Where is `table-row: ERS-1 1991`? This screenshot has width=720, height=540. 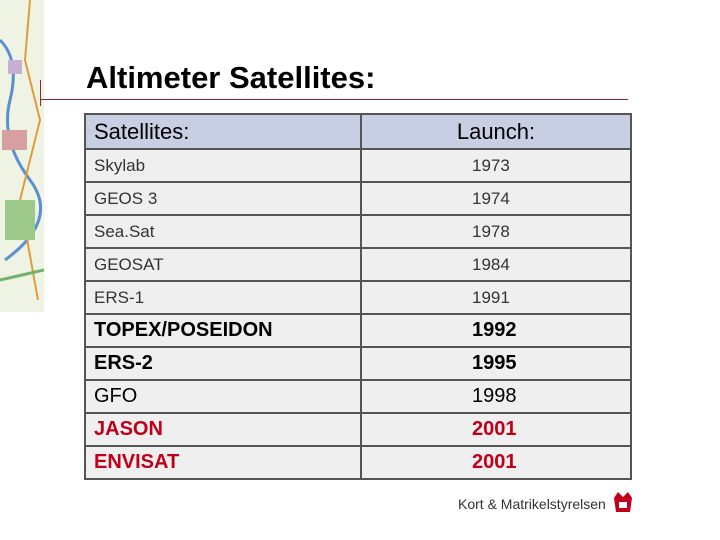
table-row: ERS-1 1991 is located at coordinates (358, 297).